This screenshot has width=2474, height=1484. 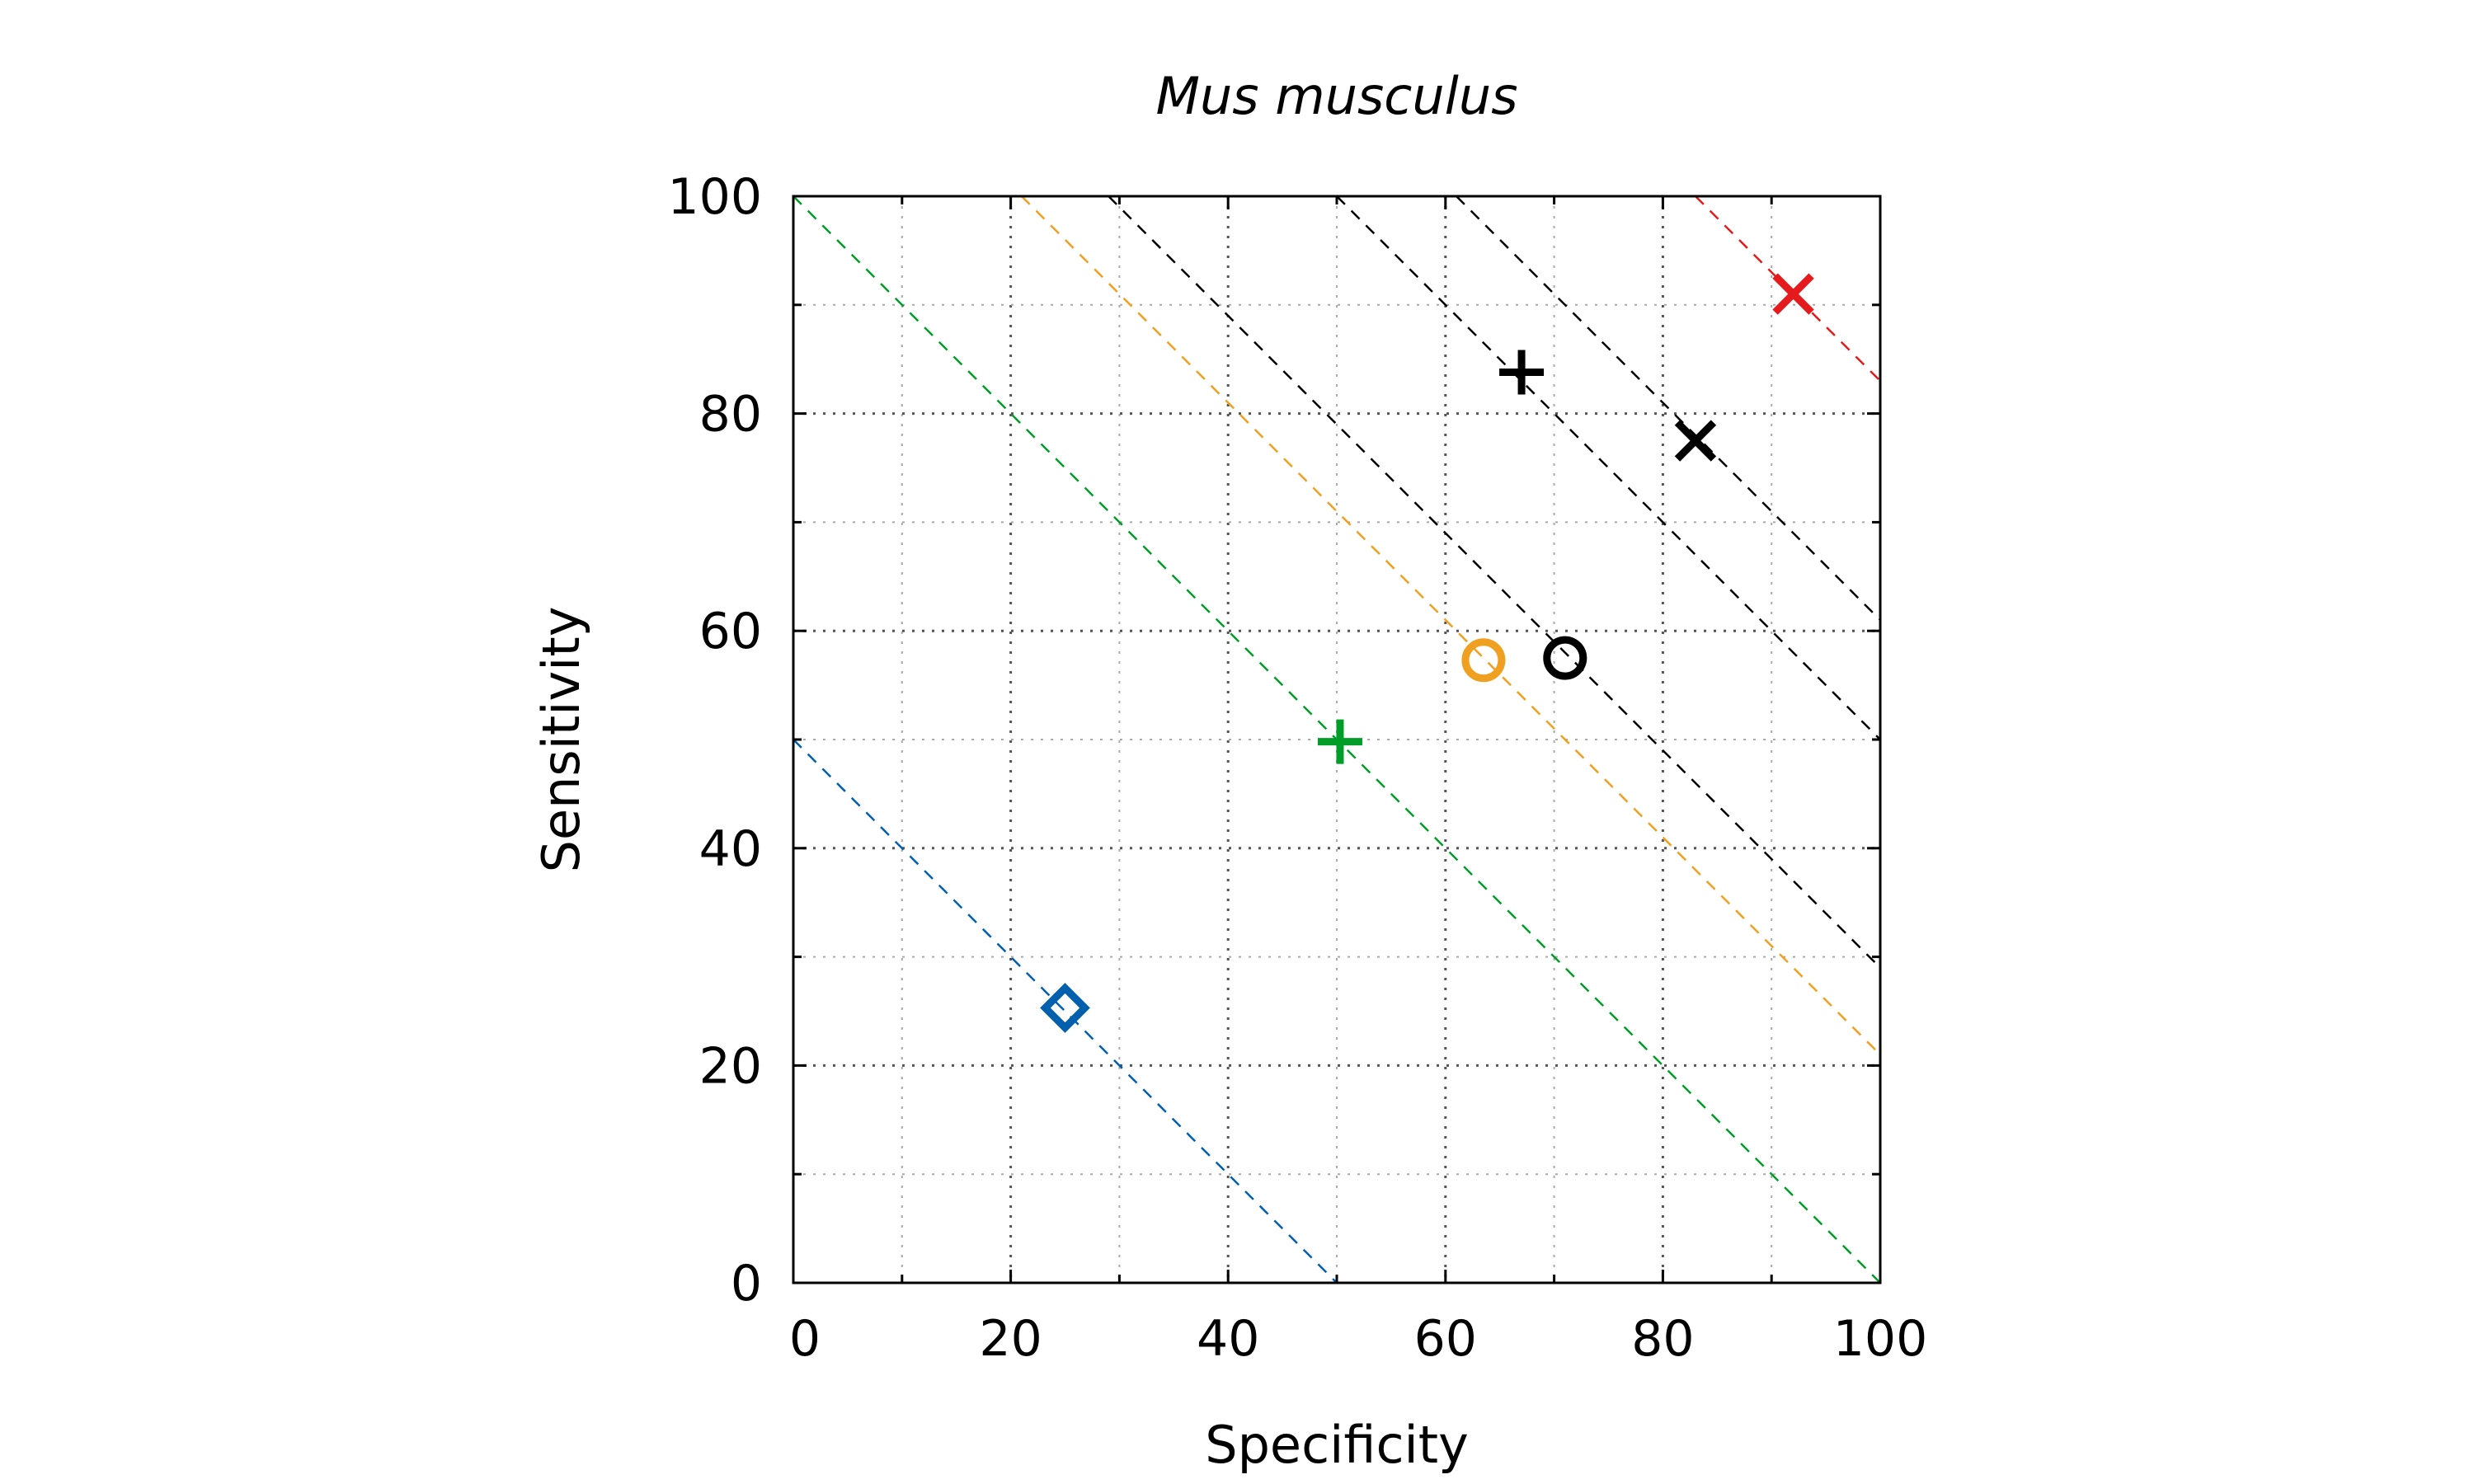 I want to click on x-axis-label: Specificity, so click(x=1337, y=1445).